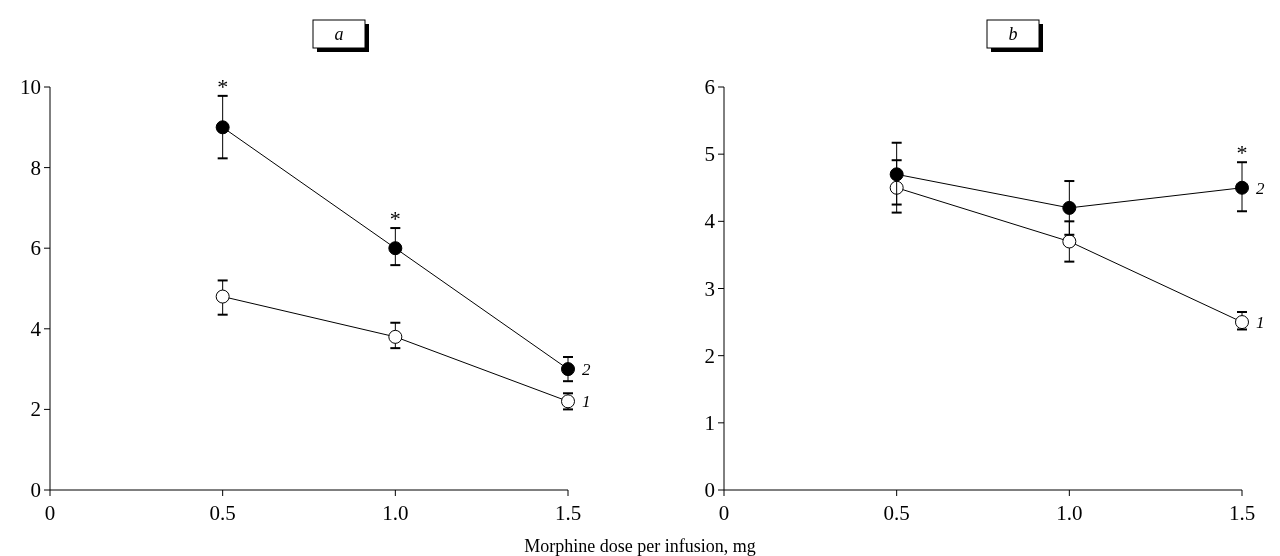 This screenshot has height=556, width=1280. I want to click on y-tick-label: 8, so click(35, 167).